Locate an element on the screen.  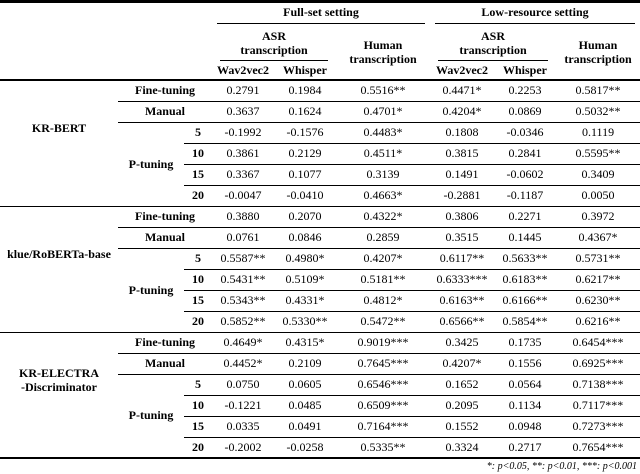
value-cell: 0.2841 is located at coordinates (525, 154).